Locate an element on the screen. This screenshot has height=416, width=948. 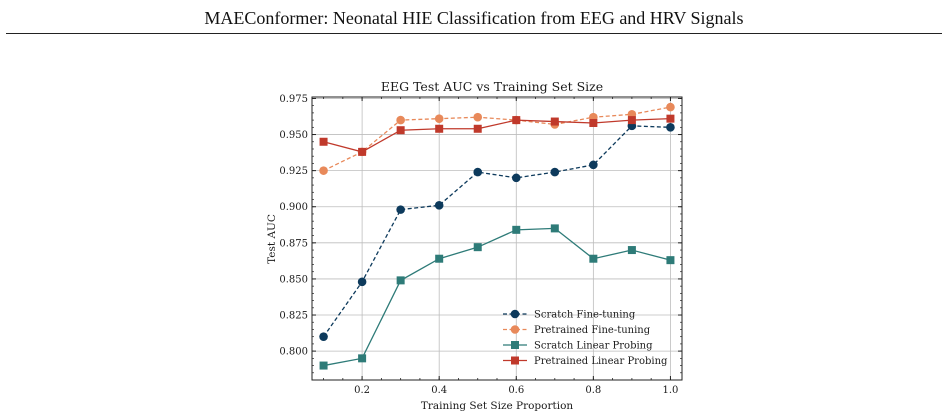
series-pretrained-fine-tuning is located at coordinates (497, 138).